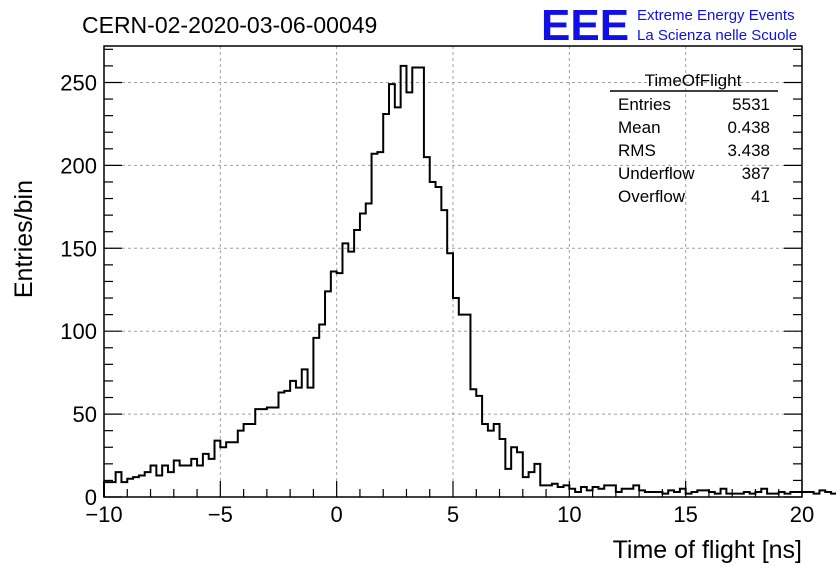 The width and height of the screenshot is (836, 572). What do you see at coordinates (91, 497) in the screenshot?
I see `y-tick-label: 0` at bounding box center [91, 497].